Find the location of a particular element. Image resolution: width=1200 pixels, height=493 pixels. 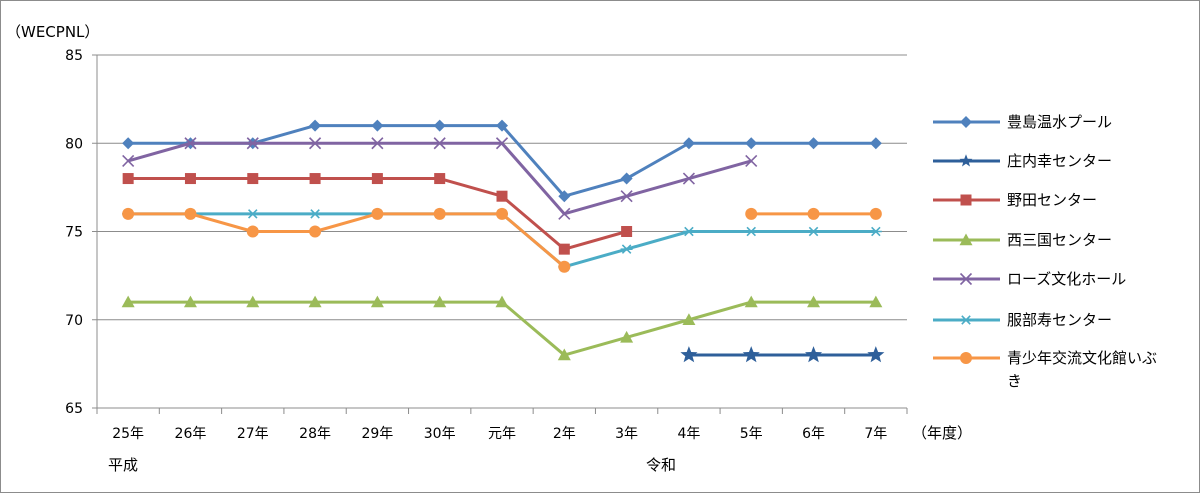

x-tick-label: 4年 is located at coordinates (688, 434).